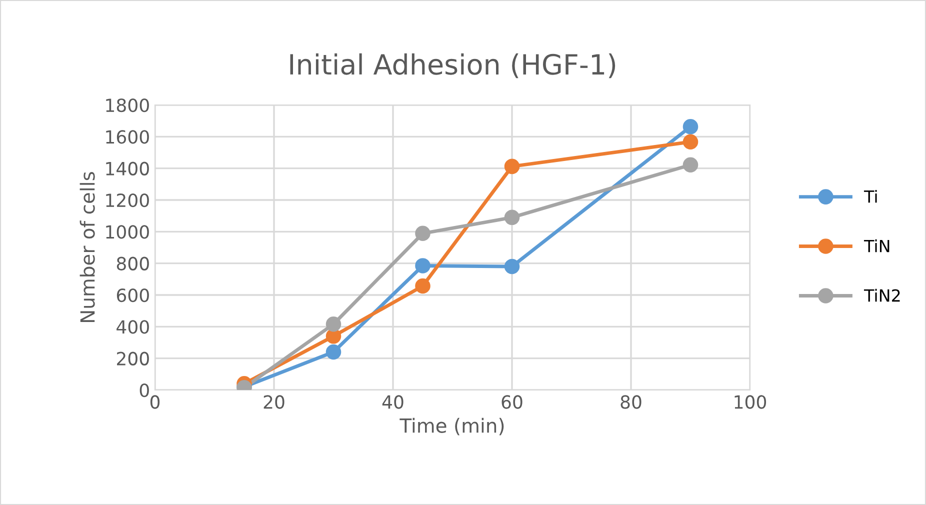  Describe the element at coordinates (453, 65) in the screenshot. I see `chart-title: Initial Adhesion (HGF-1)` at that location.